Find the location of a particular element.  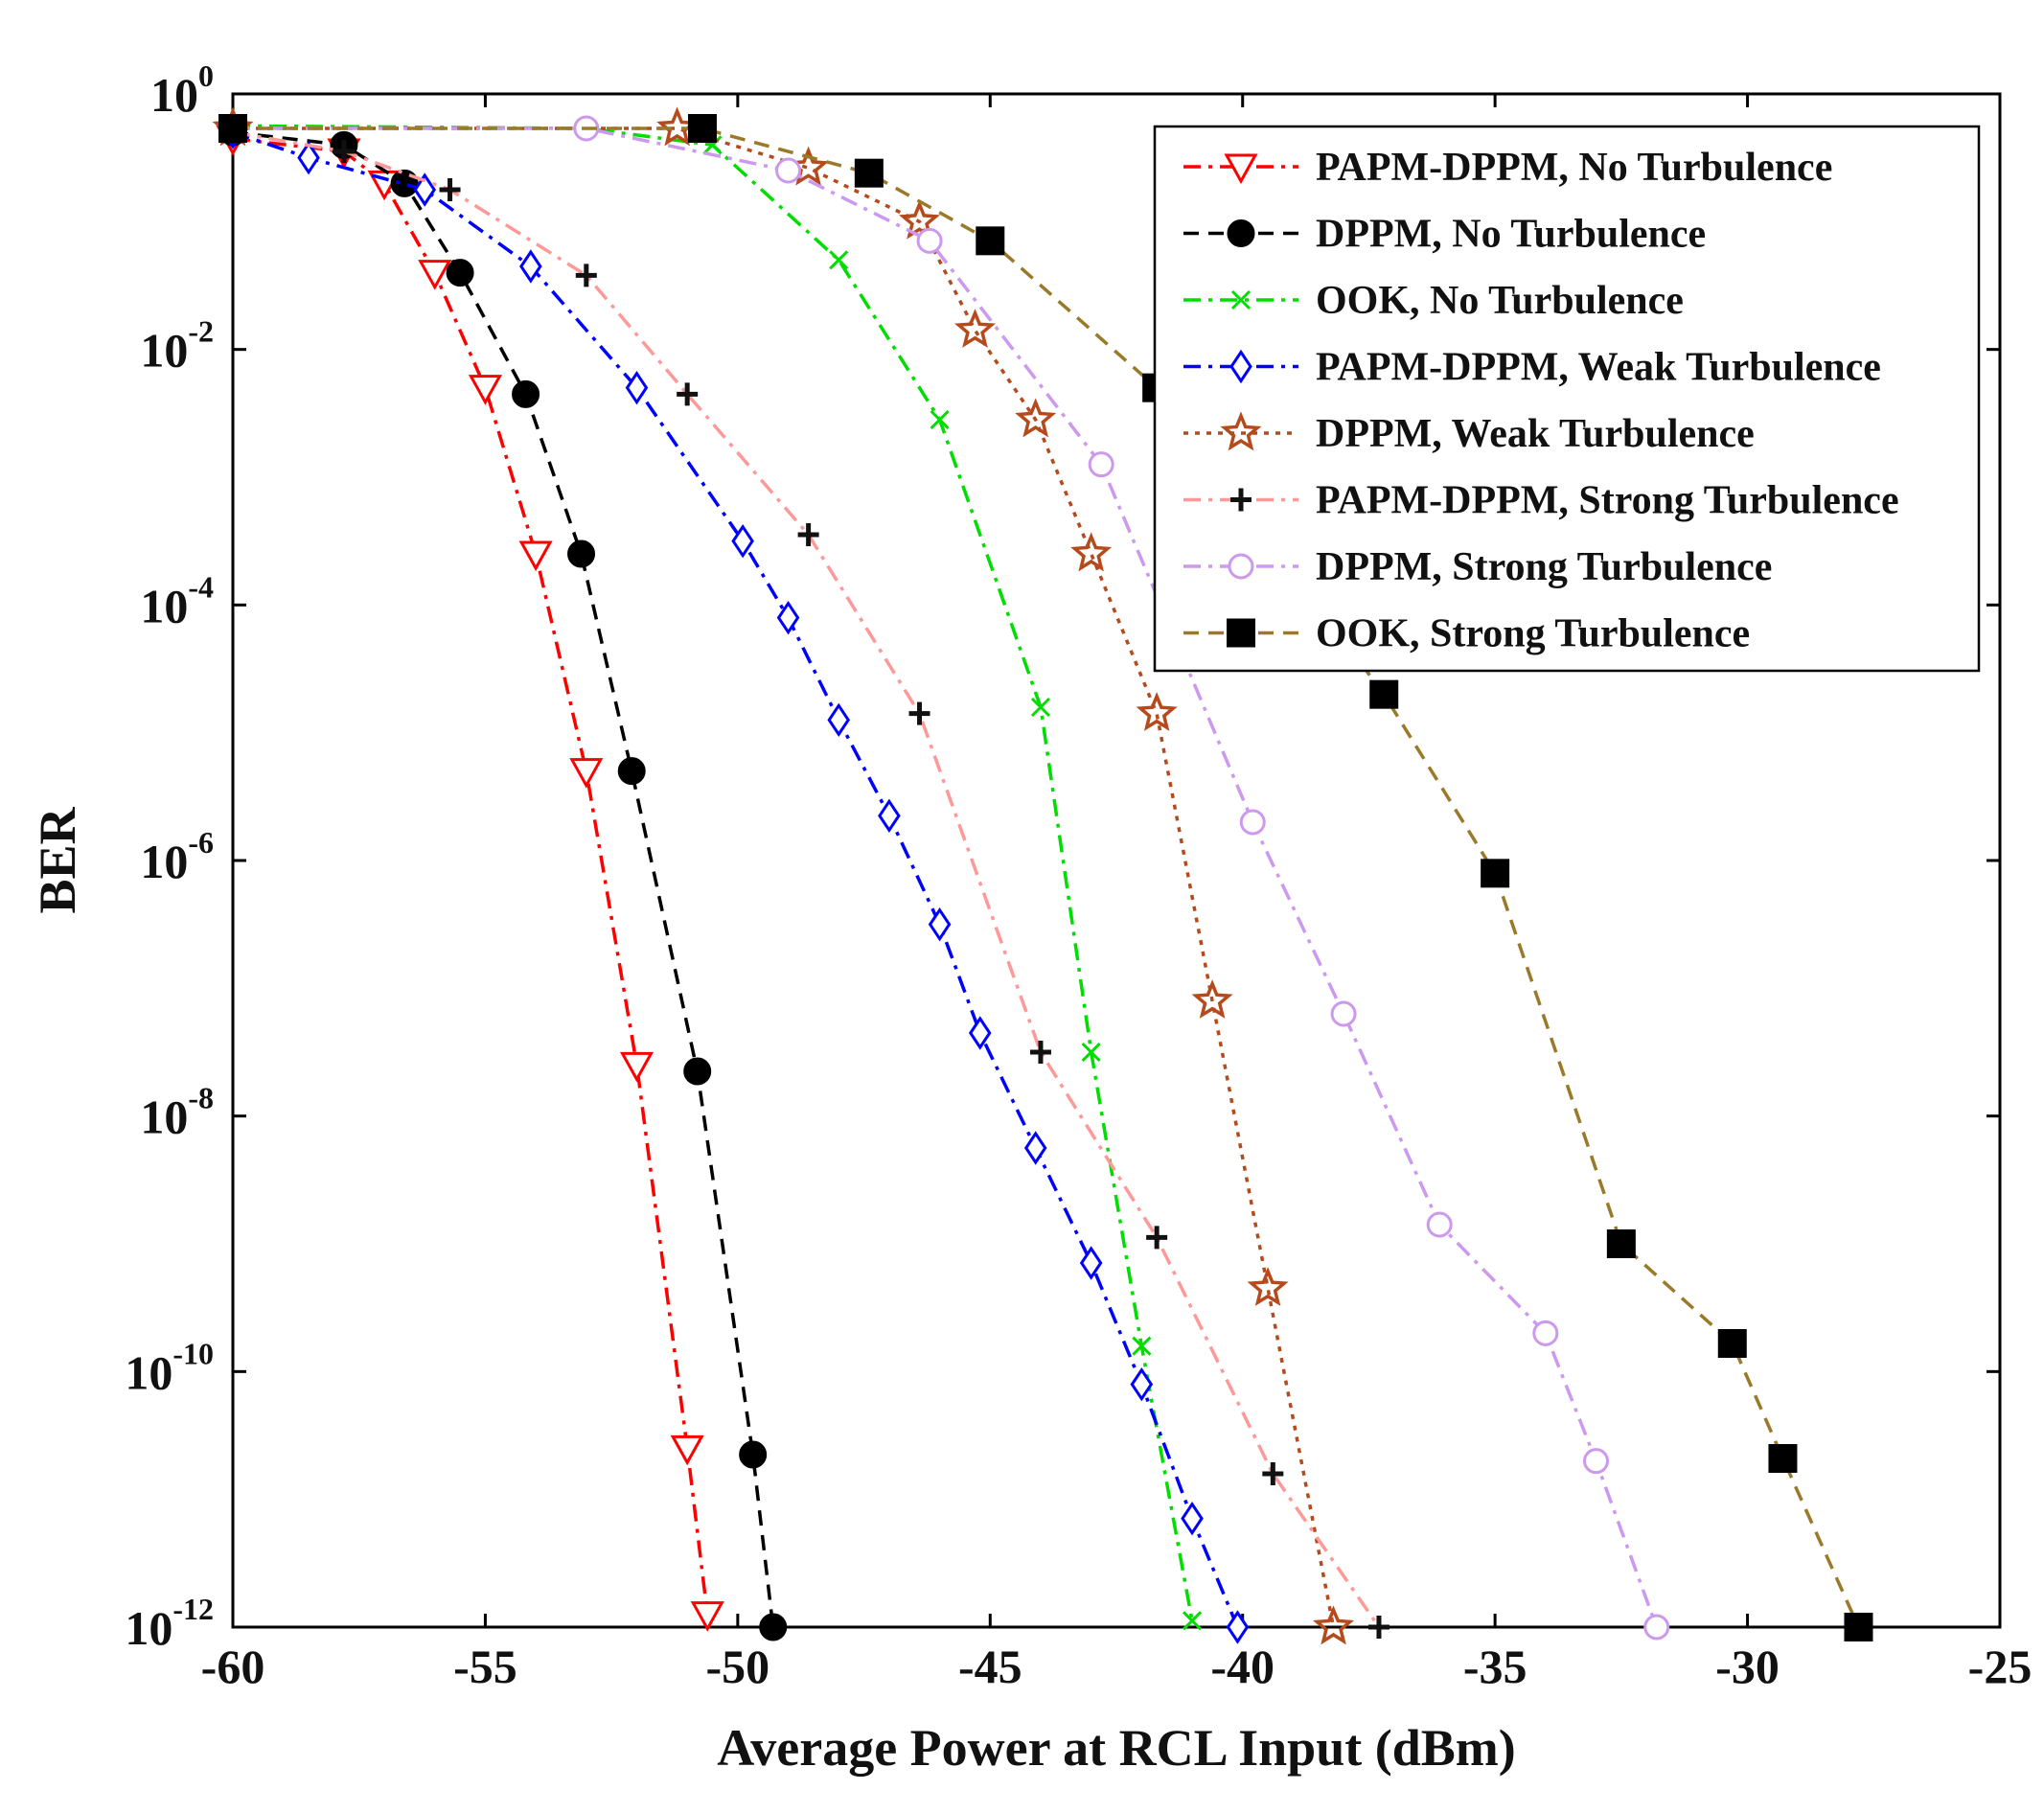

y-tick-label: 10⁰ is located at coordinates (182, 90).